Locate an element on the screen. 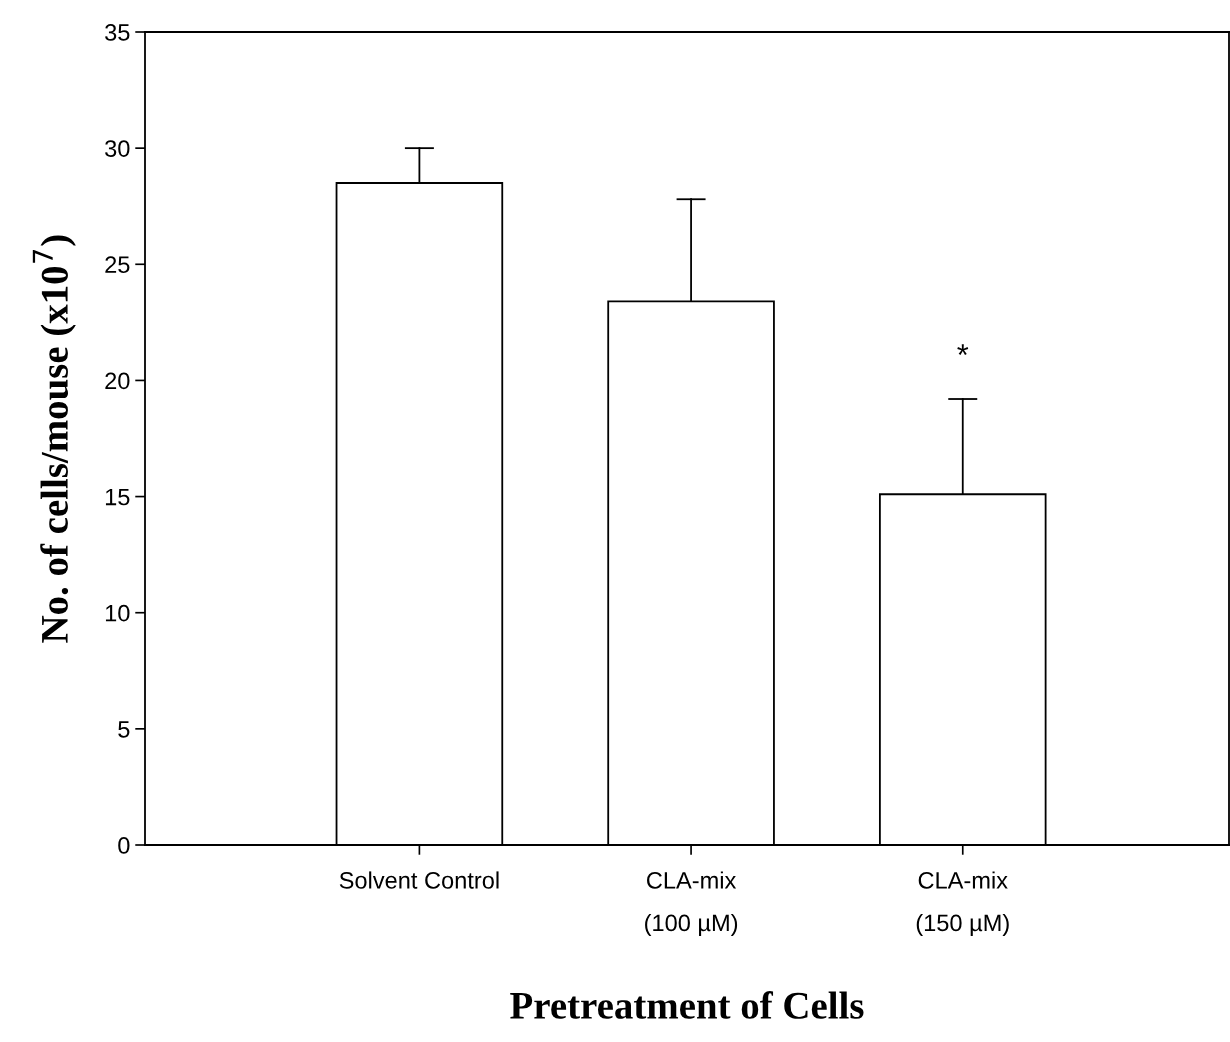 This screenshot has height=1042, width=1230. y-tick-label: 35 is located at coordinates (117, 32).